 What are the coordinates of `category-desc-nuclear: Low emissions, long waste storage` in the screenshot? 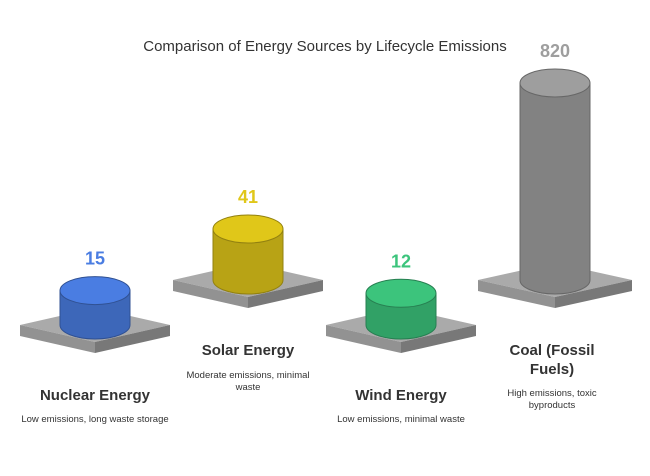 It's located at (95, 419).